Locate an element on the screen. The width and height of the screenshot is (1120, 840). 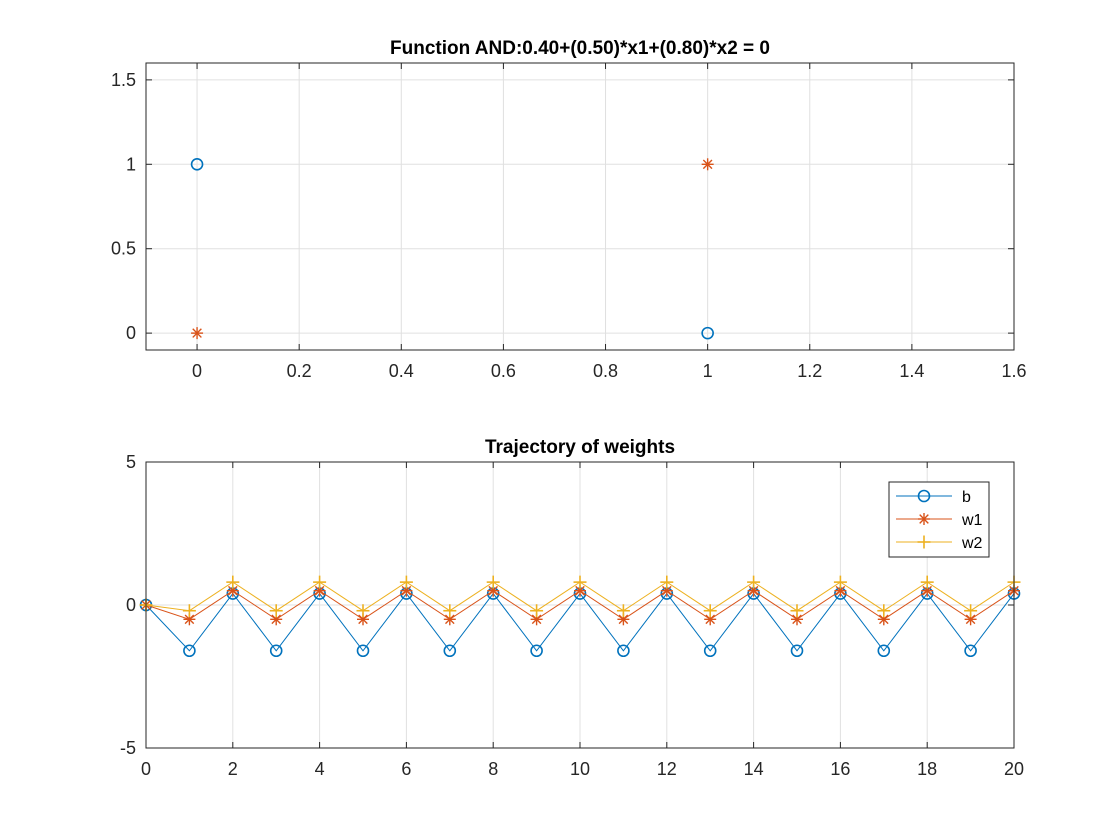
legend-label: w2 is located at coordinates (972, 543).